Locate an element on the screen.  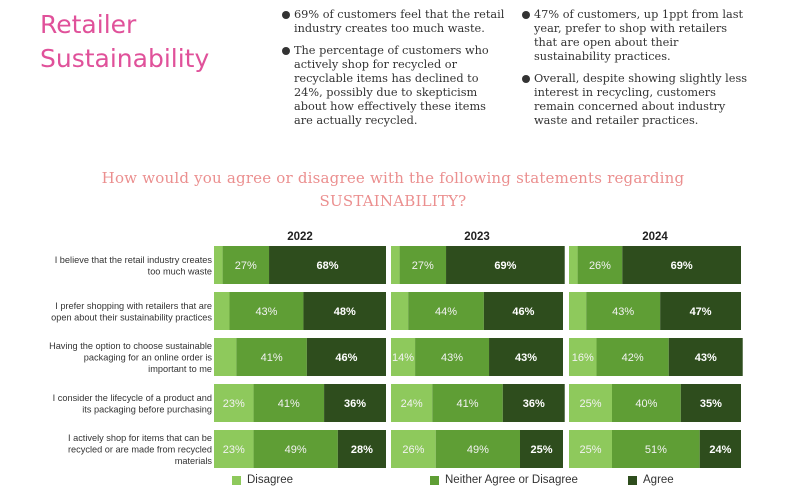
bar-value-label: 28% is located at coordinates (362, 450).